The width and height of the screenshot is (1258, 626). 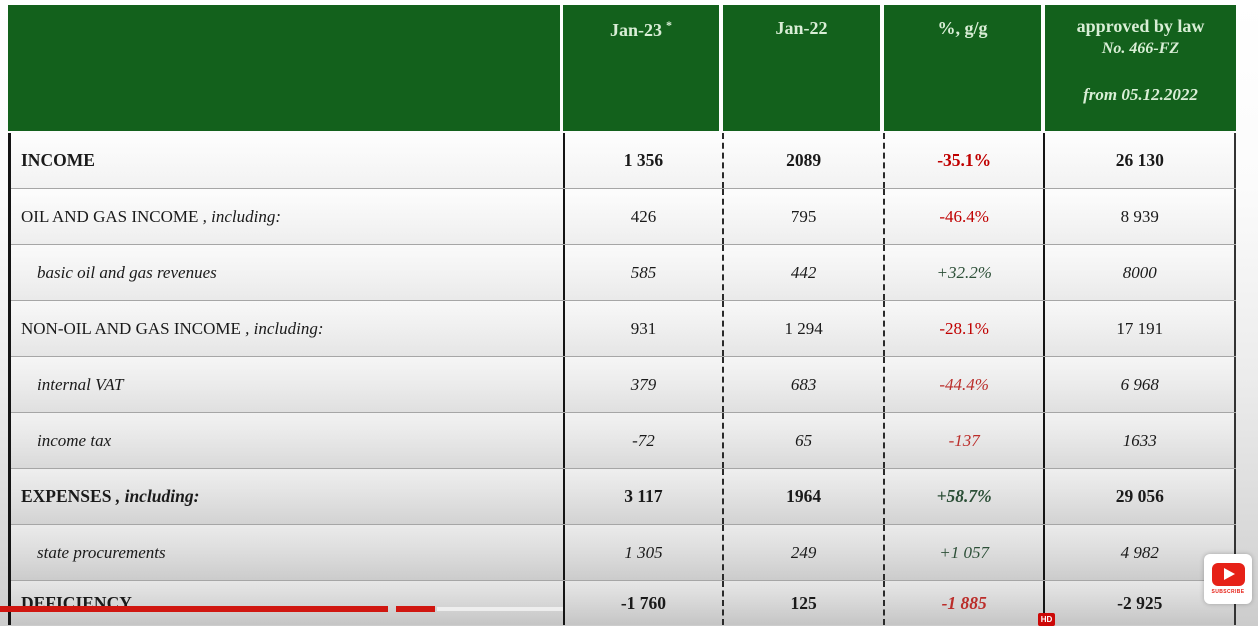 I want to click on subscribe-button: SUBSCRIBE, so click(x=1228, y=579).